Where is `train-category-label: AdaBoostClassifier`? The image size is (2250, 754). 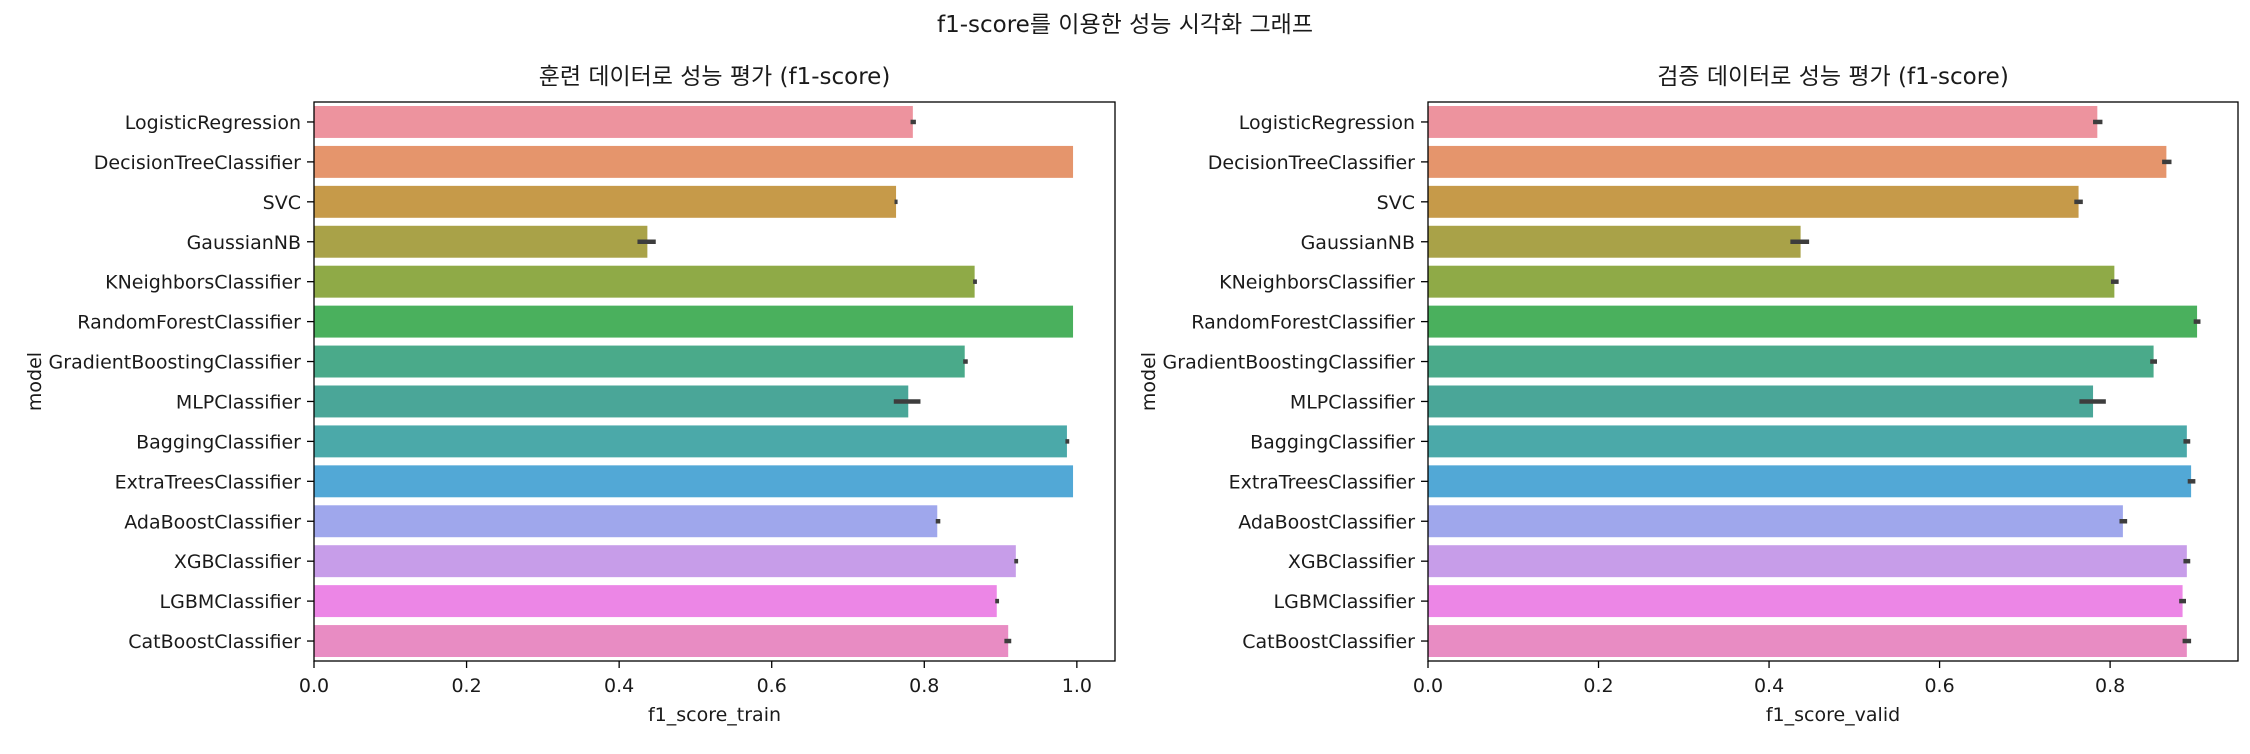 train-category-label: AdaBoostClassifier is located at coordinates (212, 522).